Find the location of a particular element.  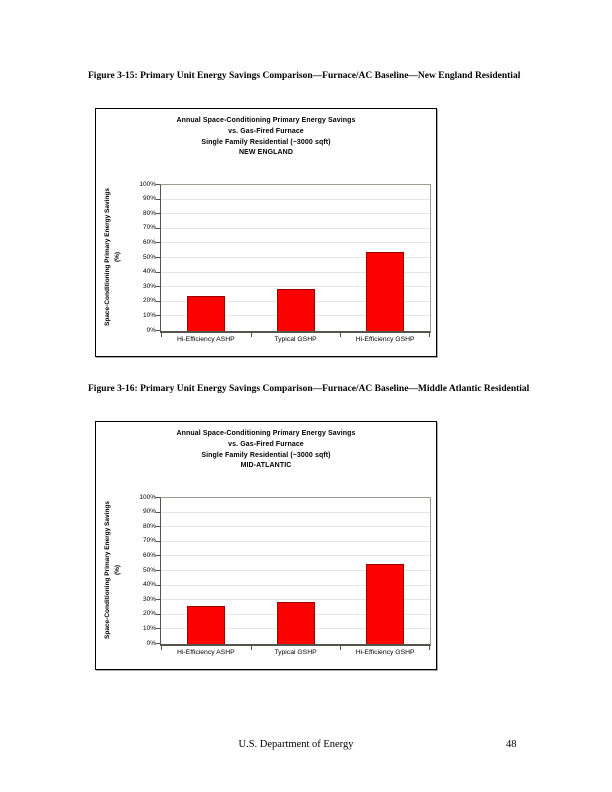

chart-title-line: NEW ENGLAND is located at coordinates (266, 153).